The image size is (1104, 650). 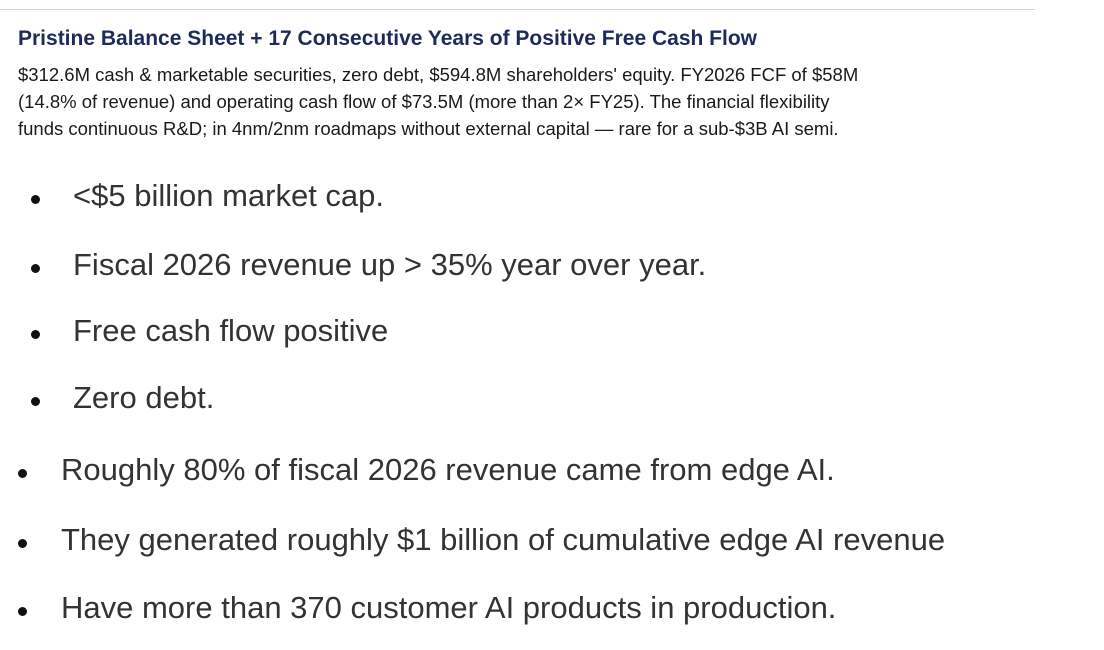 What do you see at coordinates (144, 397) in the screenshot?
I see `list-item: Zero debt.` at bounding box center [144, 397].